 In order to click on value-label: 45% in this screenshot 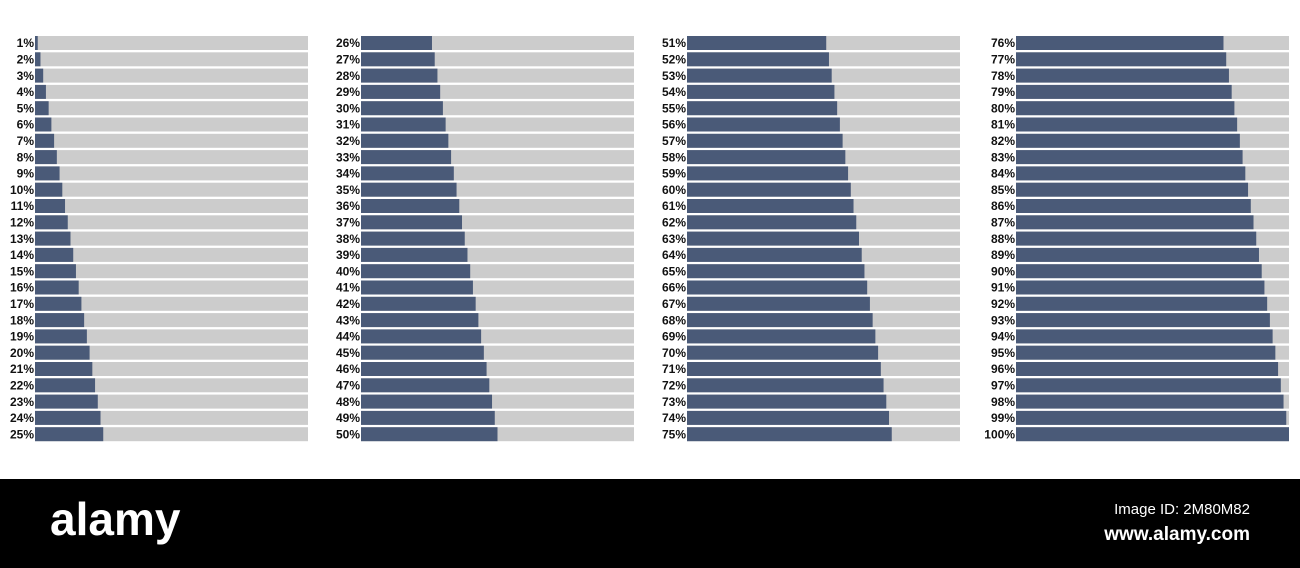, I will do `click(348, 353)`.